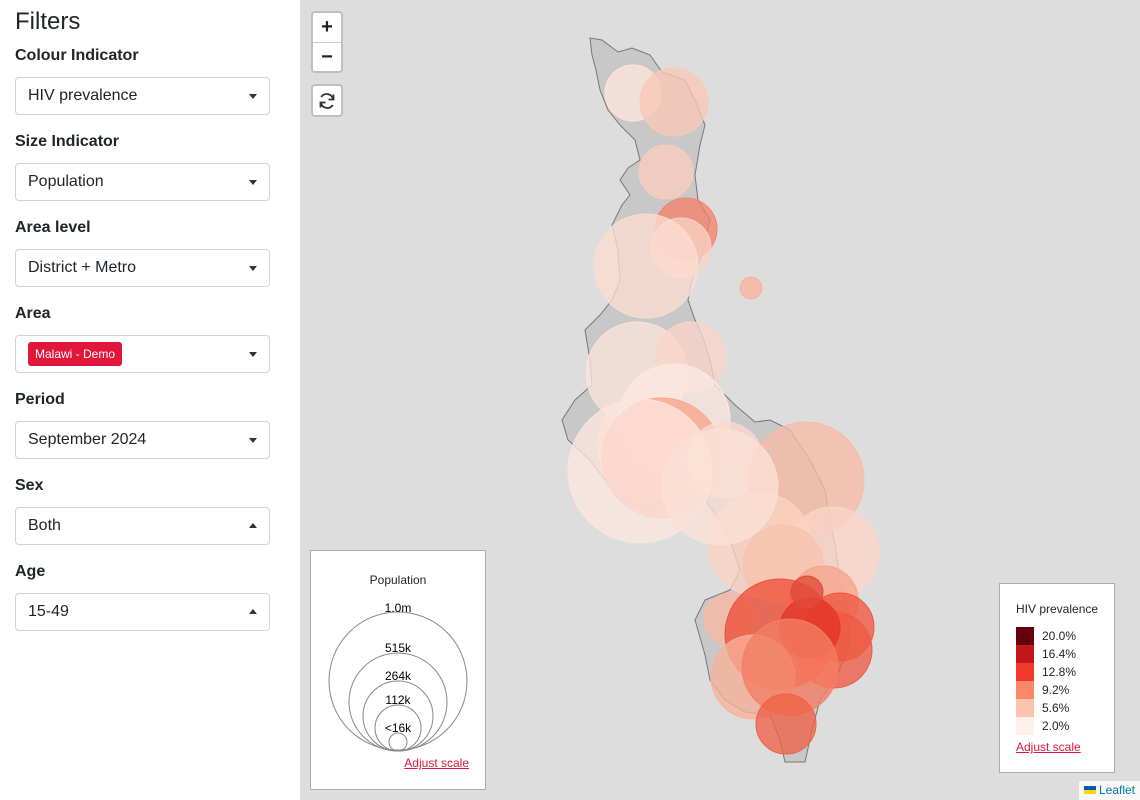 The image size is (1140, 800). What do you see at coordinates (142, 182) in the screenshot?
I see `size-indicator-select: Population` at bounding box center [142, 182].